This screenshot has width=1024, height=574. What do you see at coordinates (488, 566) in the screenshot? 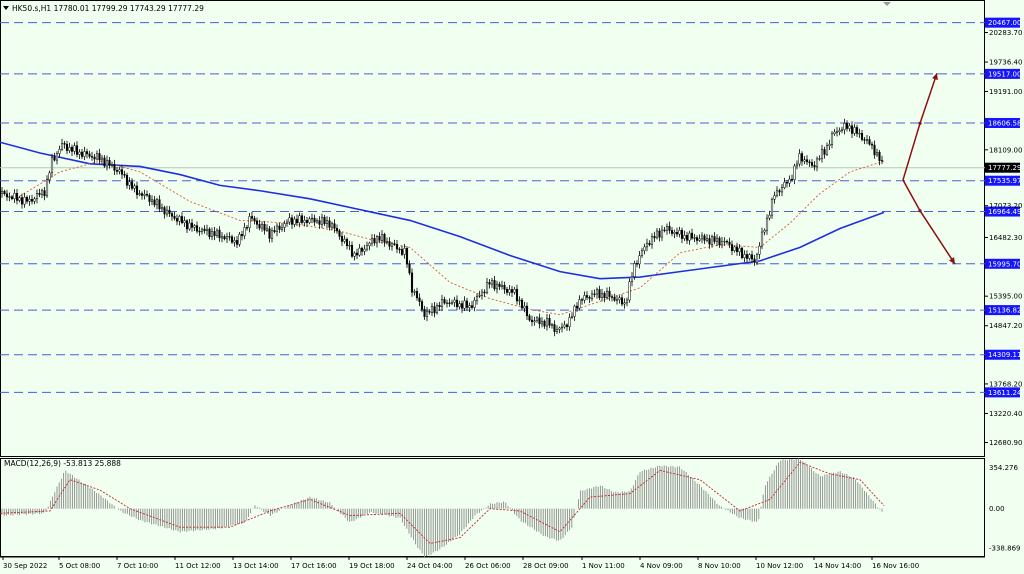
I see `time-axis-label: 26 Oct 06:00` at bounding box center [488, 566].